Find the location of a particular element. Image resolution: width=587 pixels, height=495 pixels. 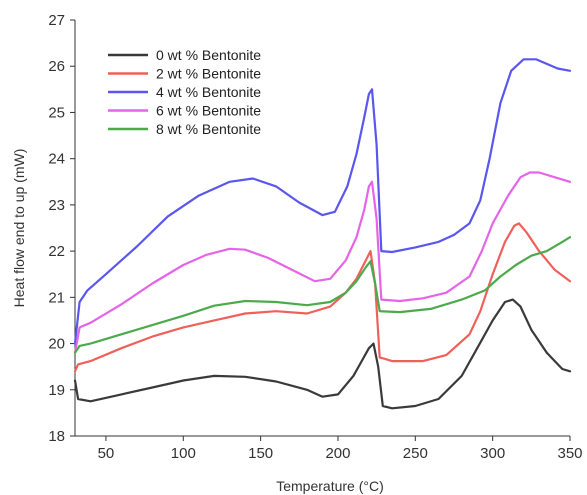

legend-label: 4 wt % Bentonite is located at coordinates (208, 92).